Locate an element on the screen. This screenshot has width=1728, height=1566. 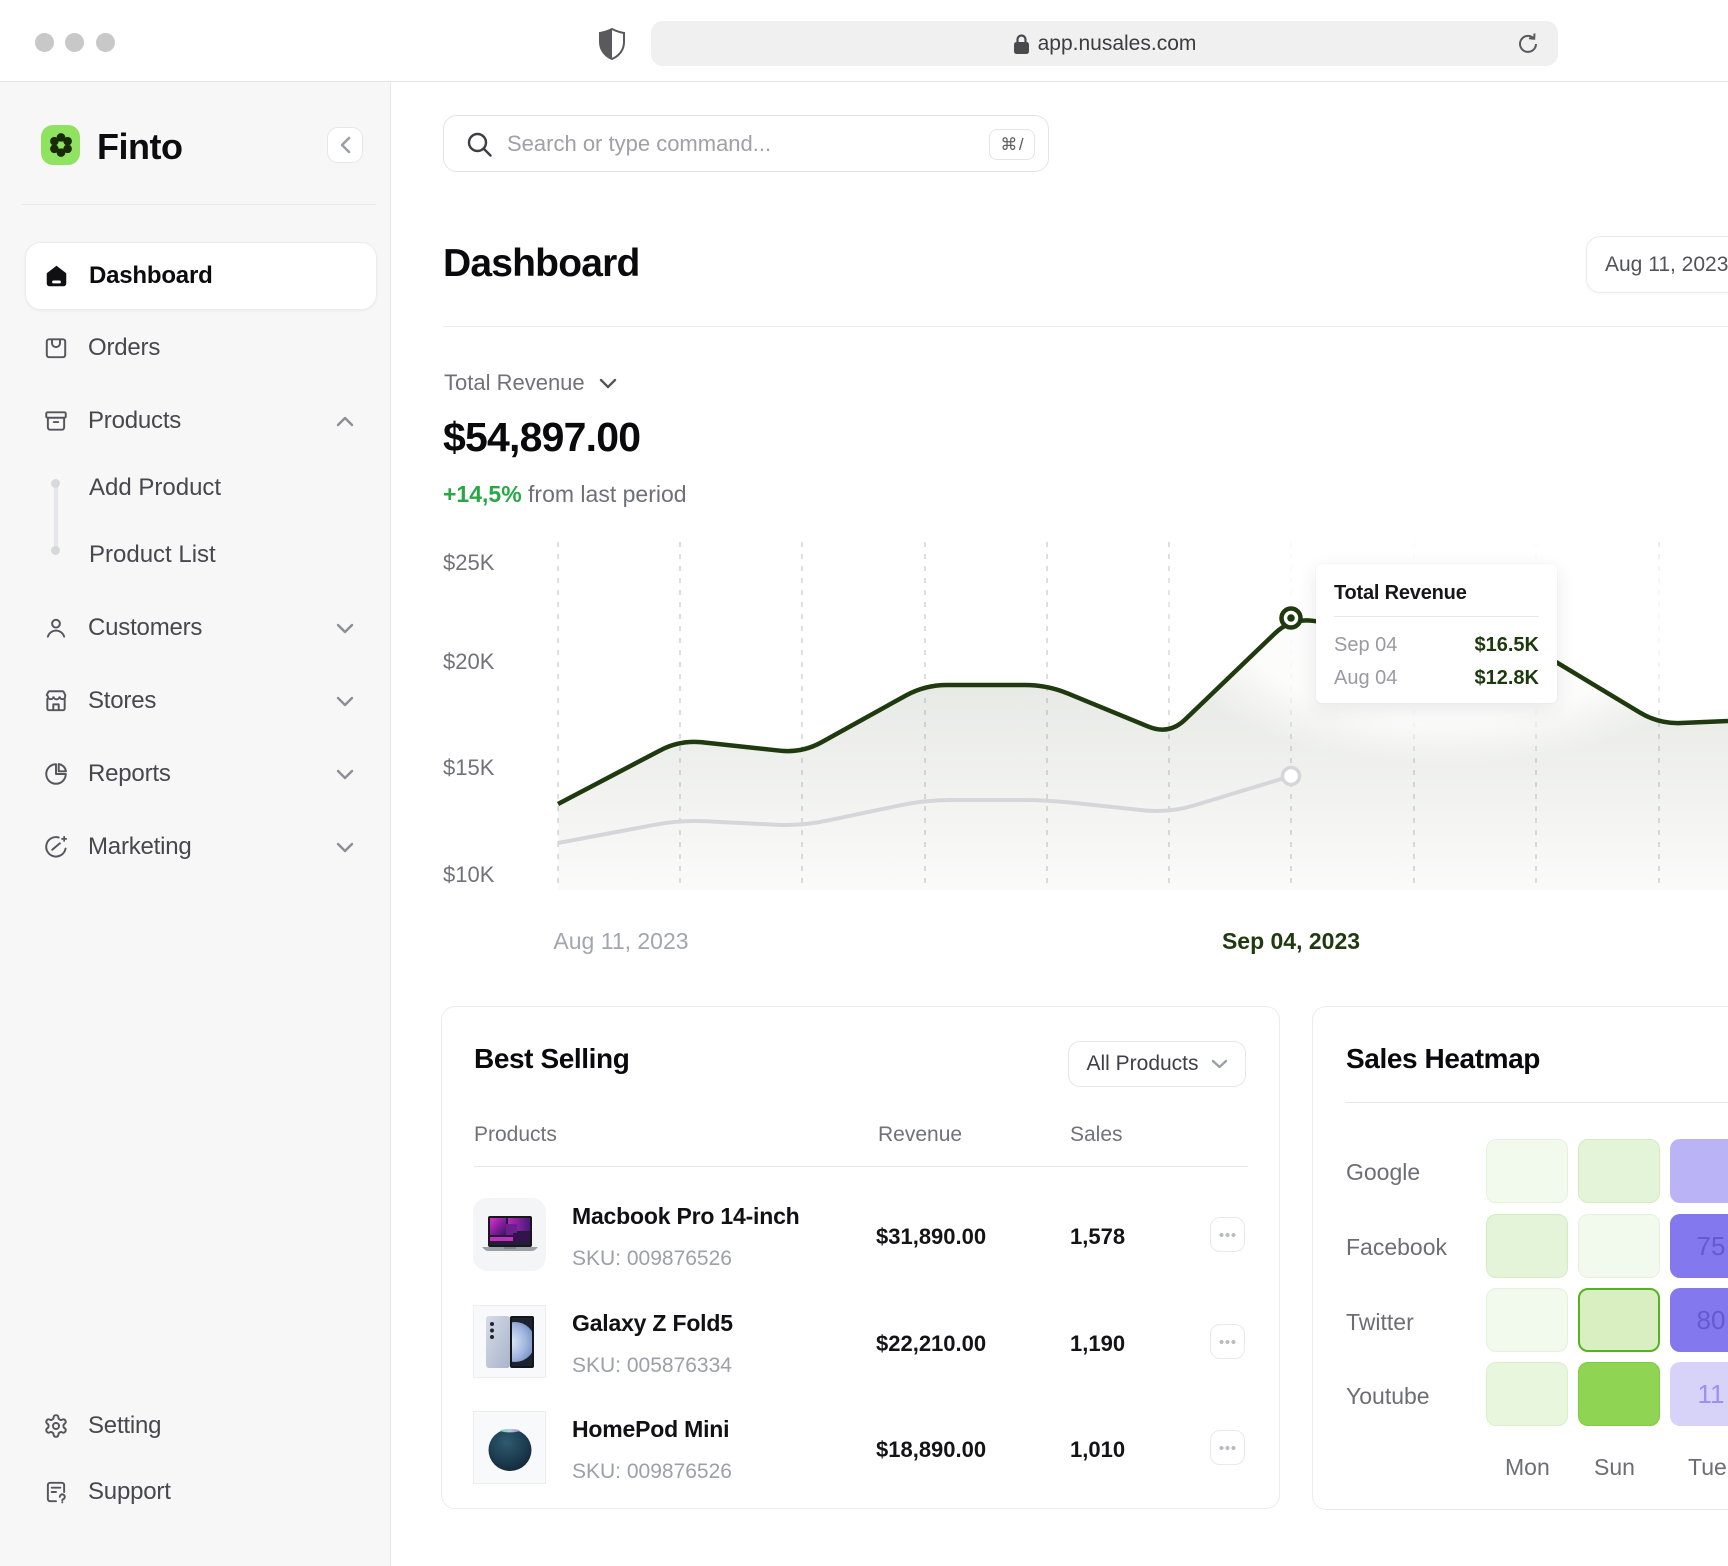
svg-text: Sep 04, 2023 is located at coordinates (1291, 941).